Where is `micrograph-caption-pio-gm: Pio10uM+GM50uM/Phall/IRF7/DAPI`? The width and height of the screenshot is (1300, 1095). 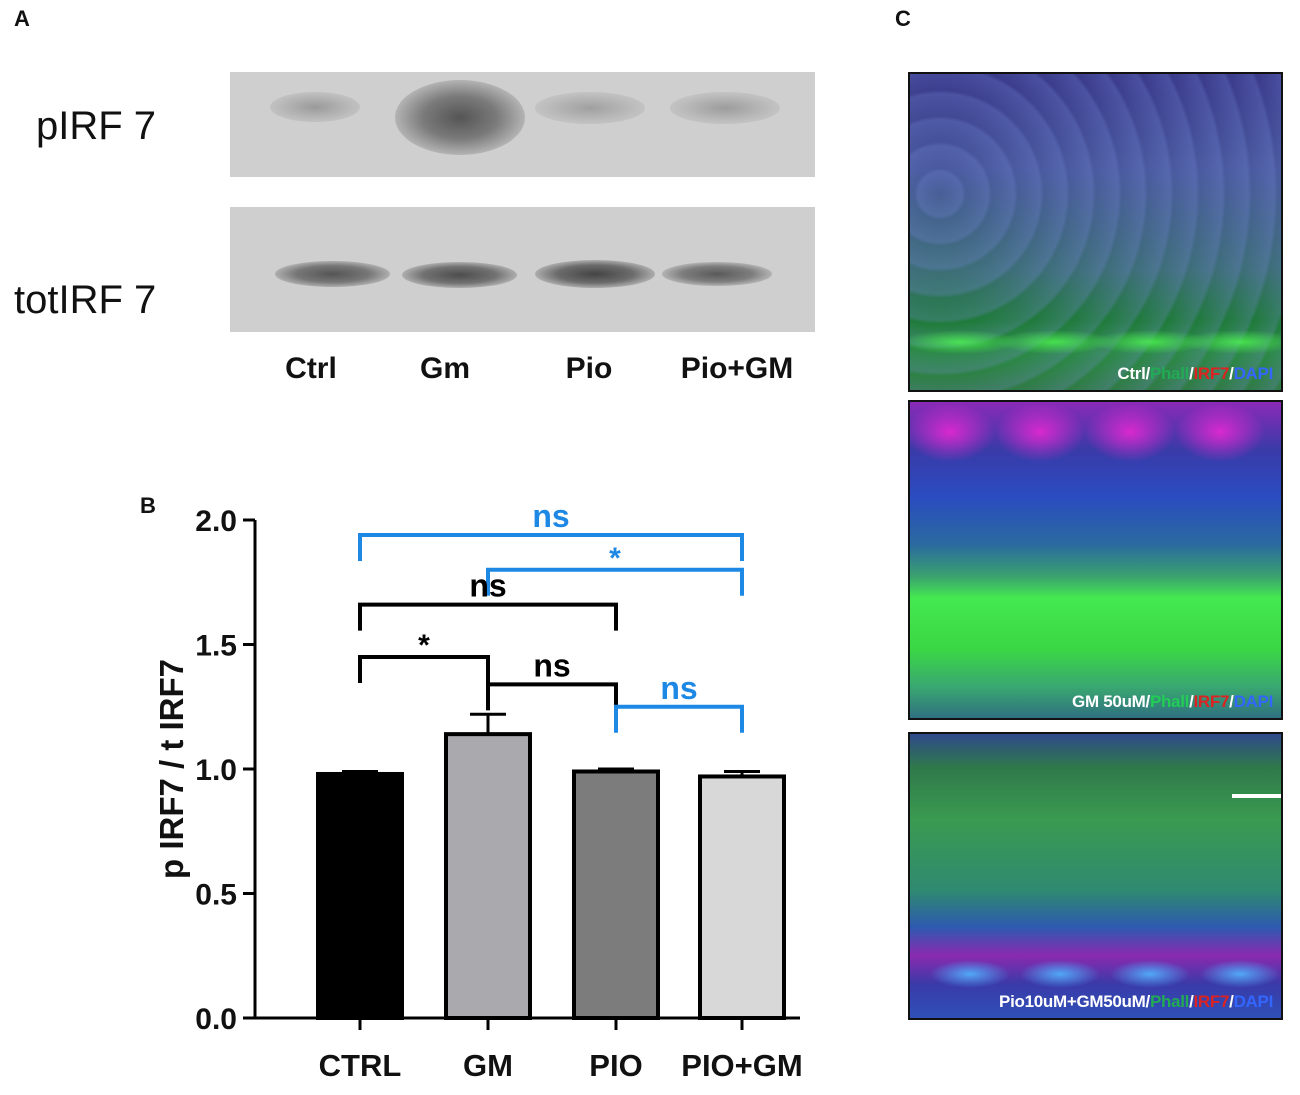 micrograph-caption-pio-gm: Pio10uM+GM50uM/Phall/IRF7/DAPI is located at coordinates (1136, 1002).